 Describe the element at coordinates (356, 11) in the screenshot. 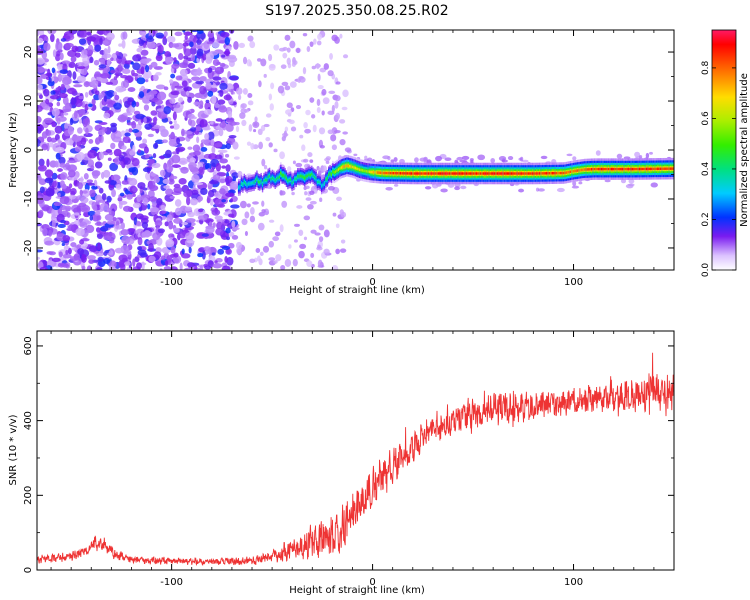

I see `figure-title: S197.2025.350.08.25.R02` at that location.